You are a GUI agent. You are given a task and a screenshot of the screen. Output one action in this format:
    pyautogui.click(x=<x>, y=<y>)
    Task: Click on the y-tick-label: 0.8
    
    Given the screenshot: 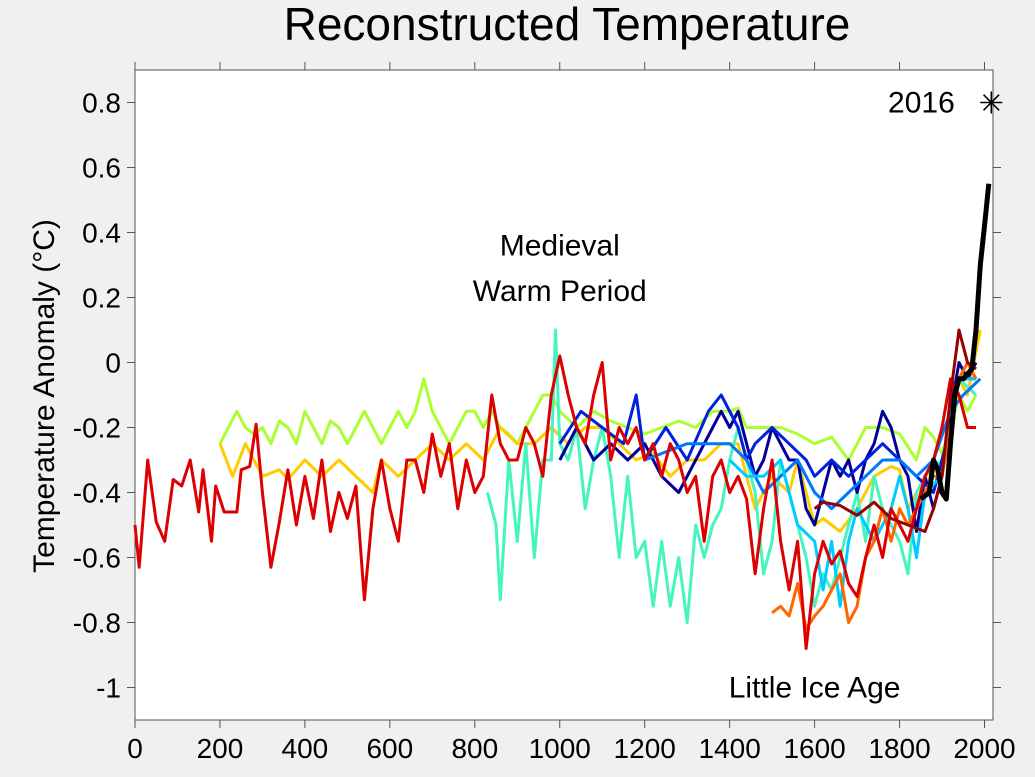 What is the action you would take?
    pyautogui.click(x=101, y=103)
    